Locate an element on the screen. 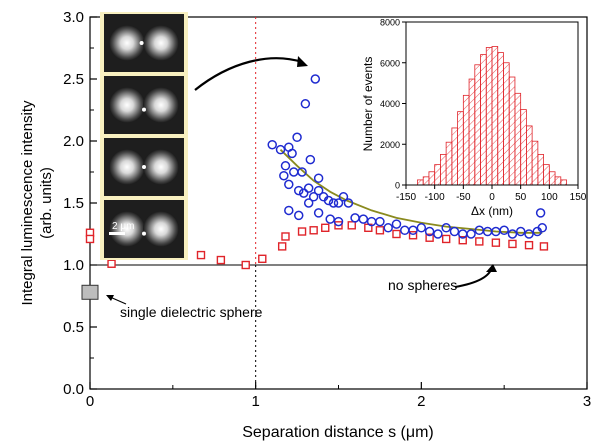 This screenshot has width=594, height=443. single-sphere-annotation: single dielectric sphere is located at coordinates (191, 312).